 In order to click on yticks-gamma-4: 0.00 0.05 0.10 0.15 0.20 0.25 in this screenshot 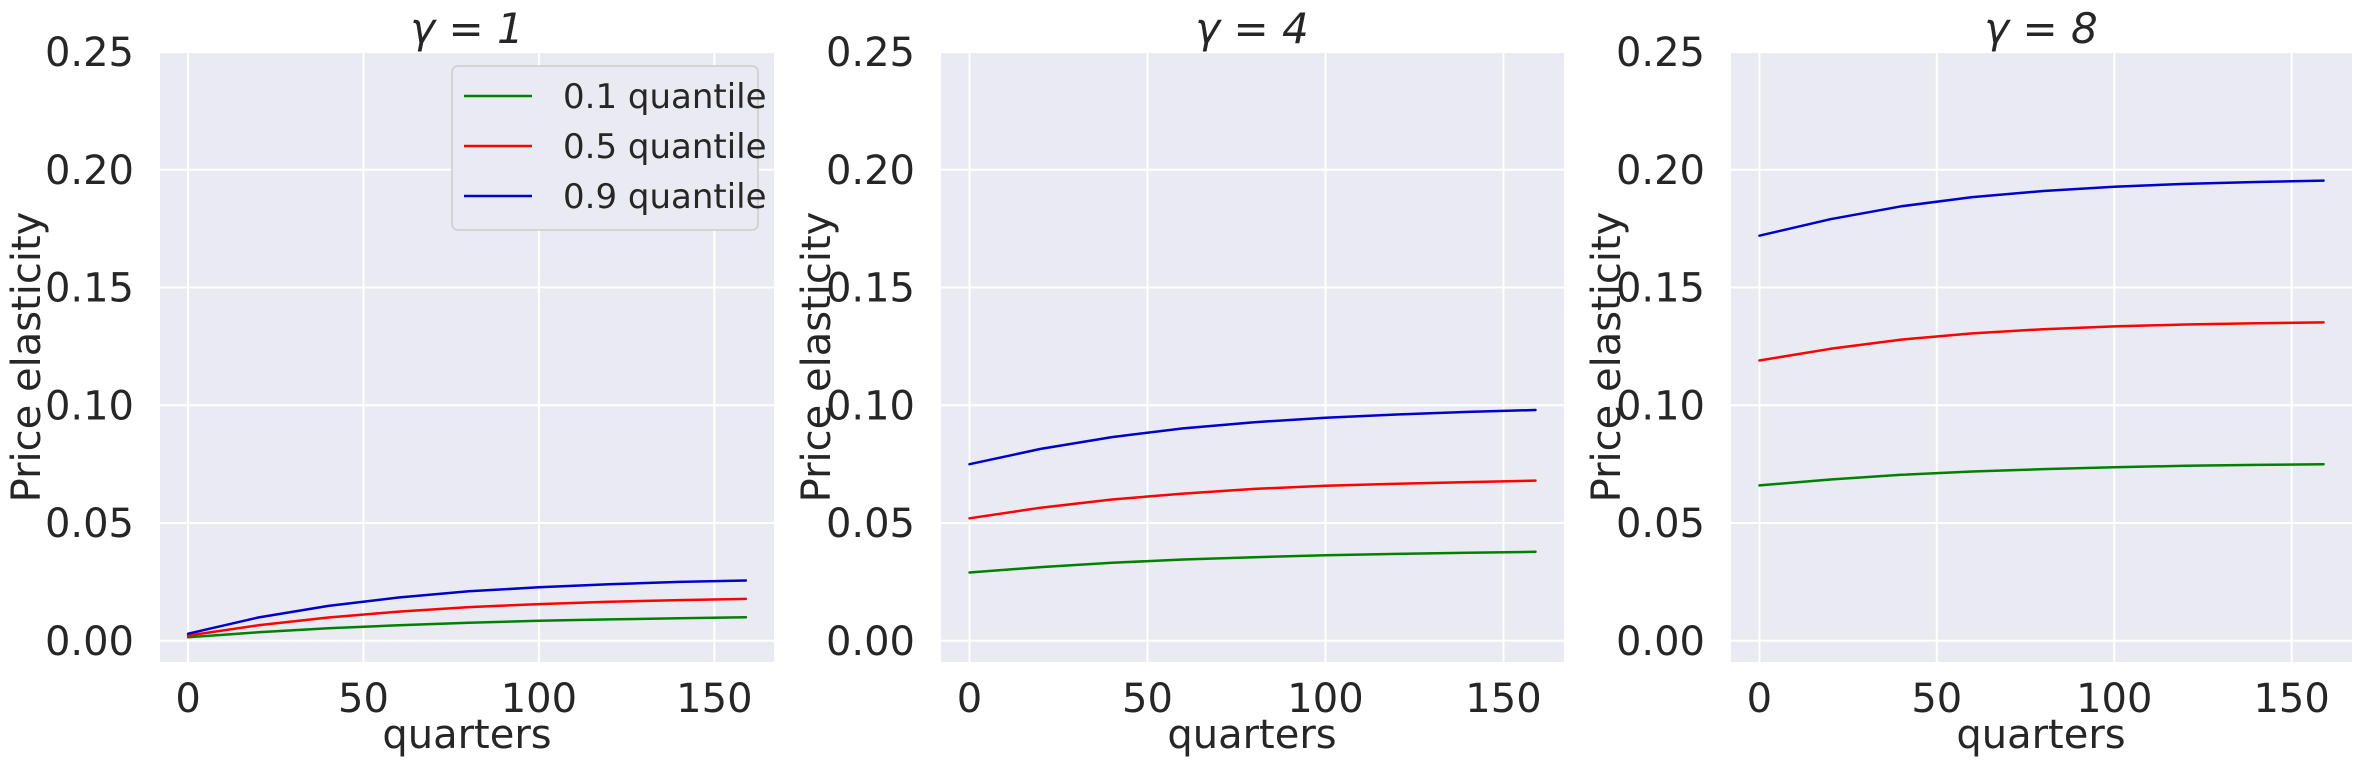, I will do `click(870, 347)`.